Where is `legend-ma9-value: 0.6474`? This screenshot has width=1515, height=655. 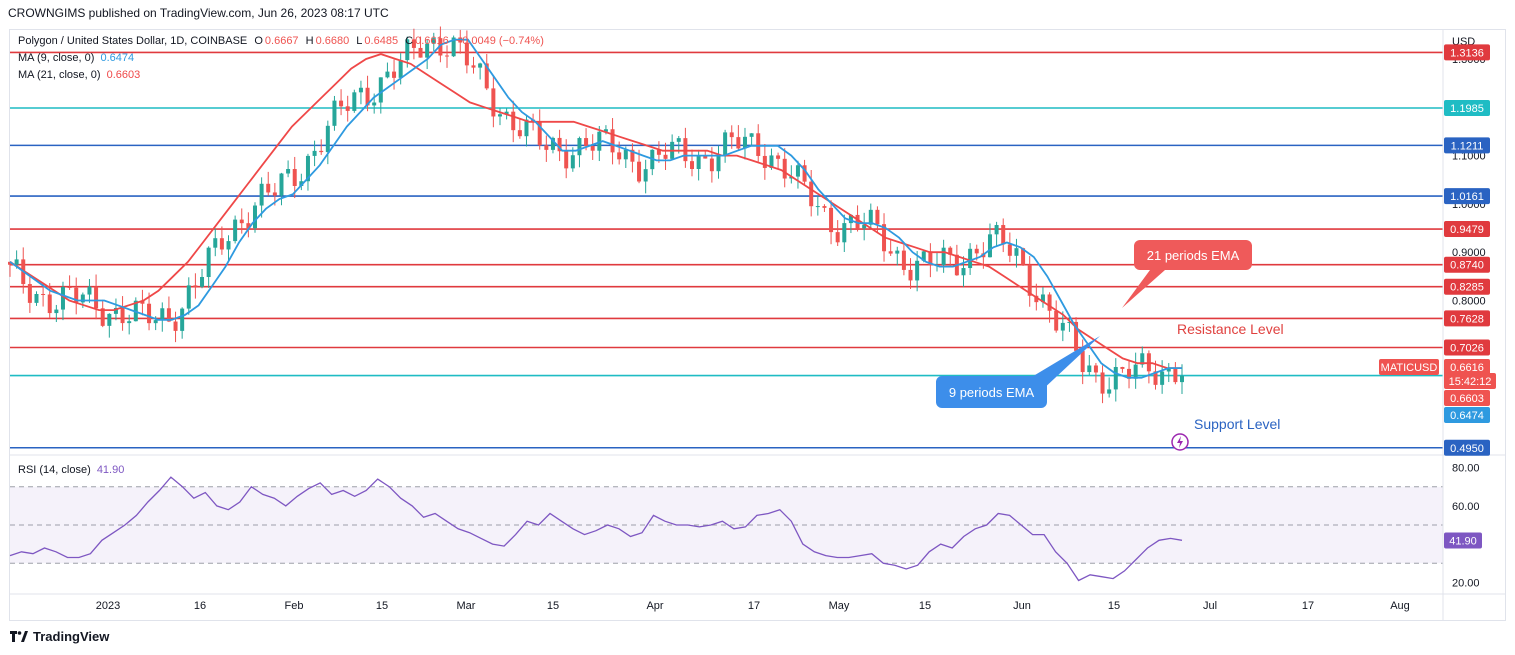 legend-ma9-value: 0.6474 is located at coordinates (117, 58).